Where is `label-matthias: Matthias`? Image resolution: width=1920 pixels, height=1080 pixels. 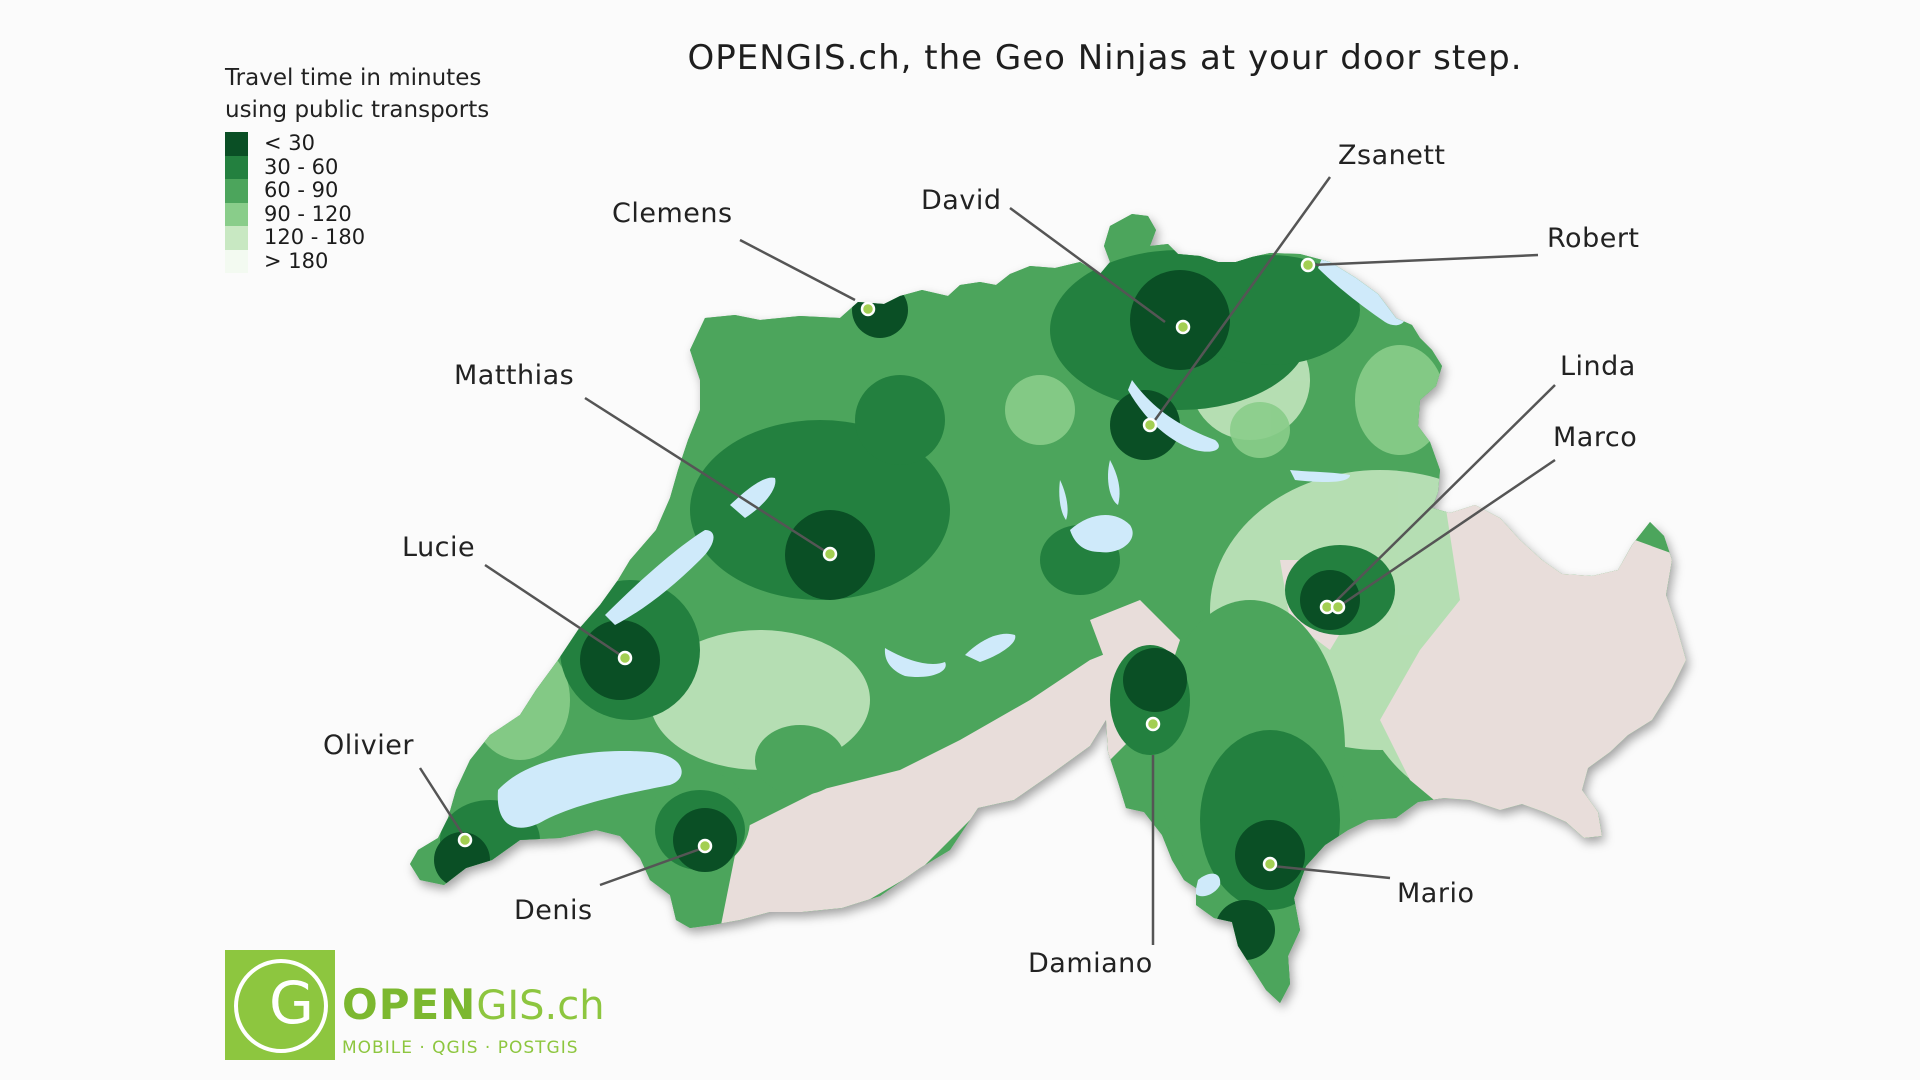 label-matthias: Matthias is located at coordinates (514, 375).